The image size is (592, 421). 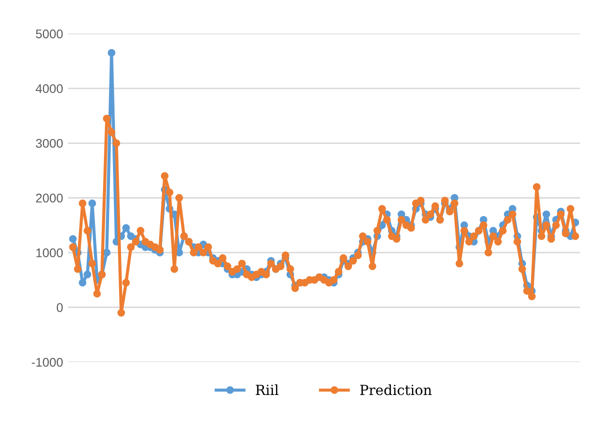 I want to click on y-tick-label: 0, so click(x=59, y=307).